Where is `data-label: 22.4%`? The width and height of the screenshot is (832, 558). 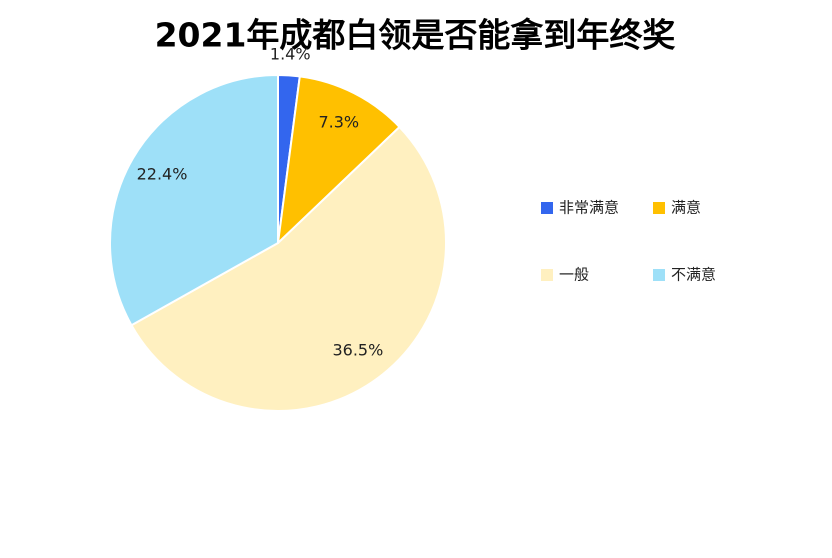 data-label: 22.4% is located at coordinates (162, 174).